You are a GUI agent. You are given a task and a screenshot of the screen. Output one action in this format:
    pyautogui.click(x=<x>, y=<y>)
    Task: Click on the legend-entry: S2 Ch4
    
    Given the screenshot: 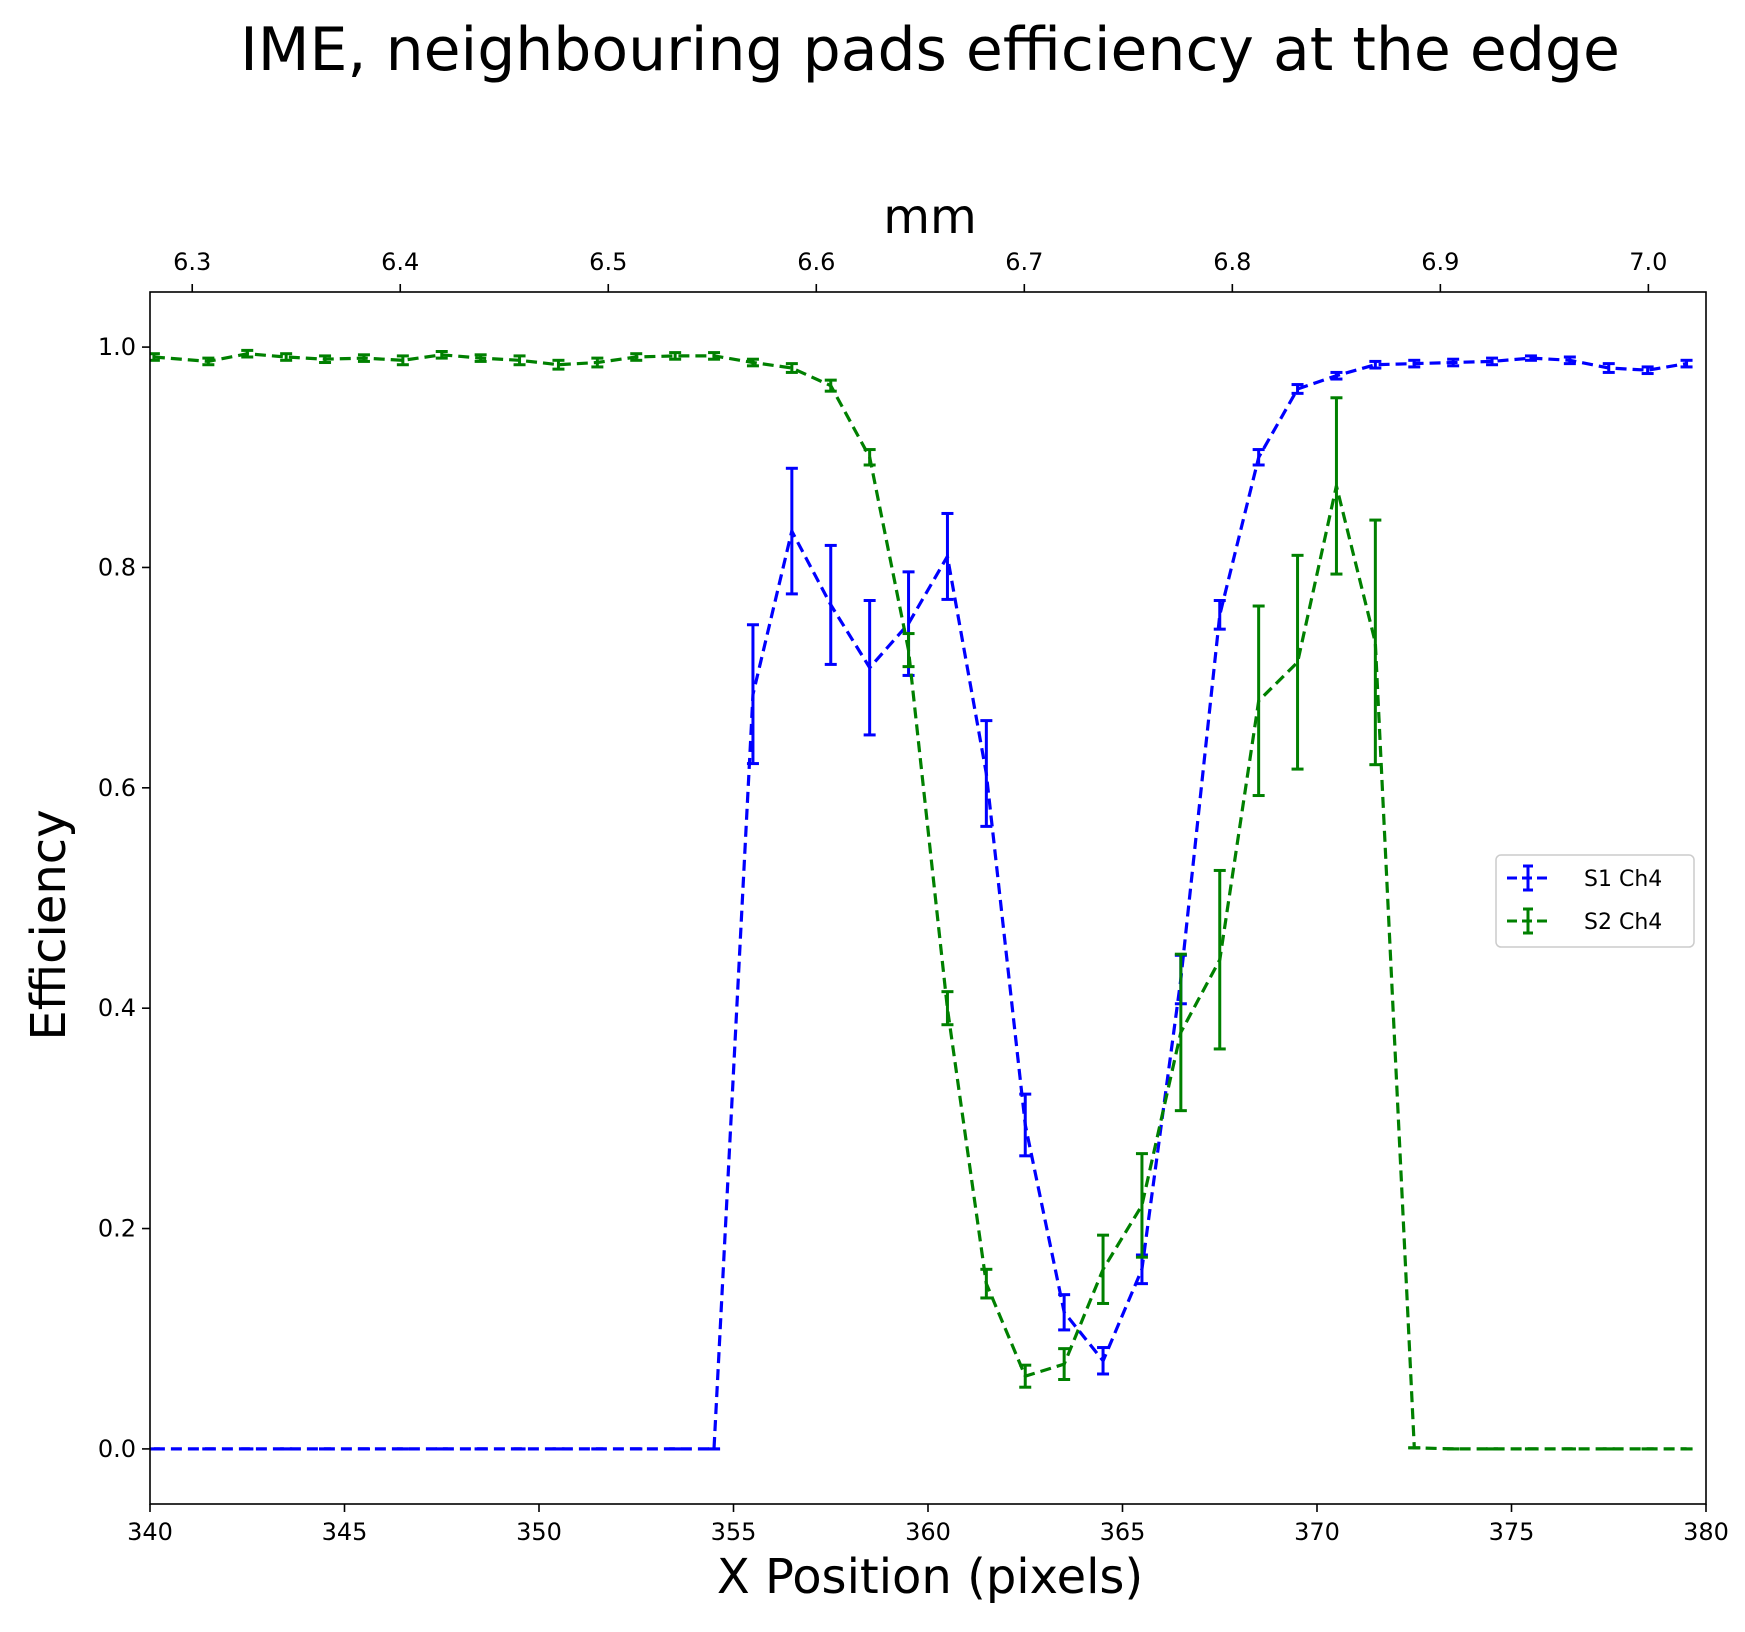 What is the action you would take?
    pyautogui.click(x=1584, y=921)
    